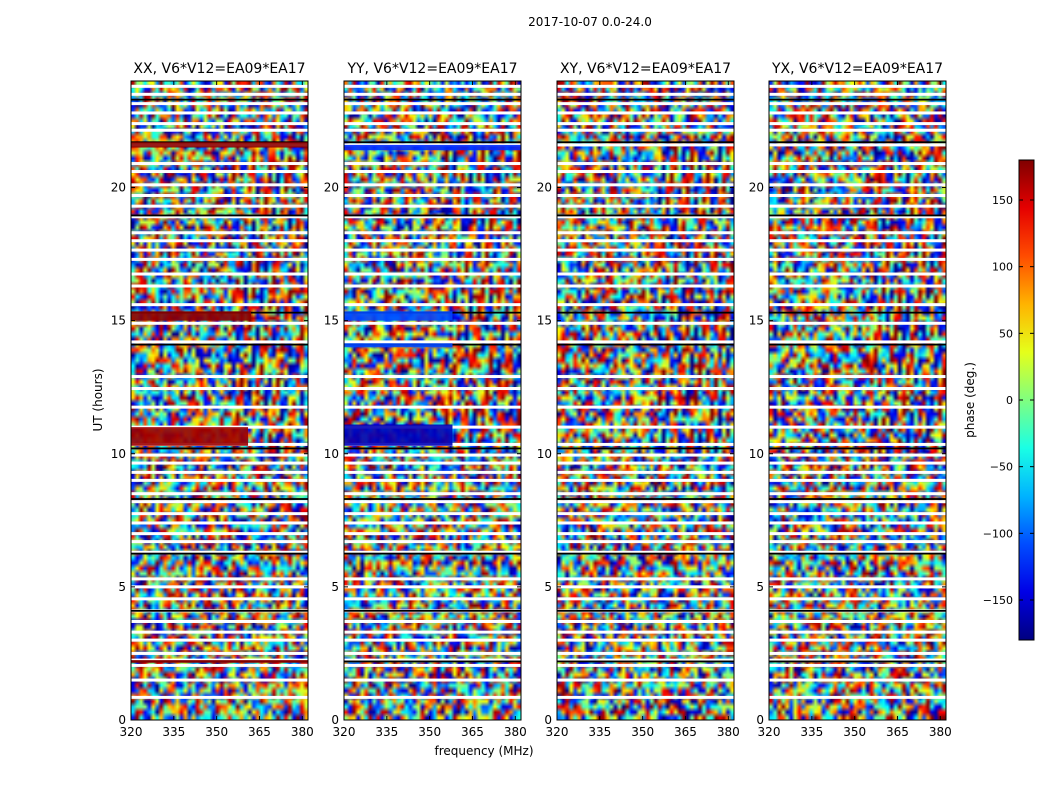  What do you see at coordinates (219, 69) in the screenshot?
I see `panel-title: XX, V6*V12=EA09*EA17` at bounding box center [219, 69].